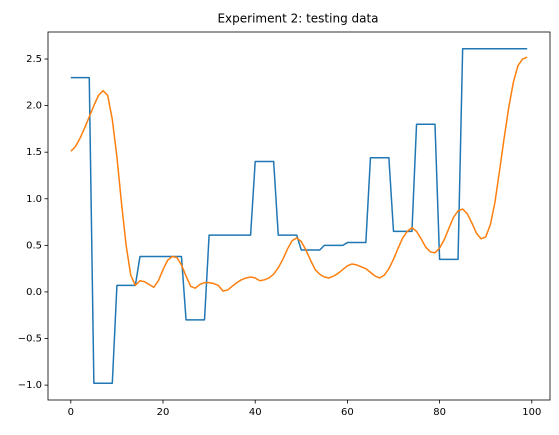 The height and width of the screenshot is (435, 559). What do you see at coordinates (163, 412) in the screenshot?
I see `x-tick-label: 20` at bounding box center [163, 412].